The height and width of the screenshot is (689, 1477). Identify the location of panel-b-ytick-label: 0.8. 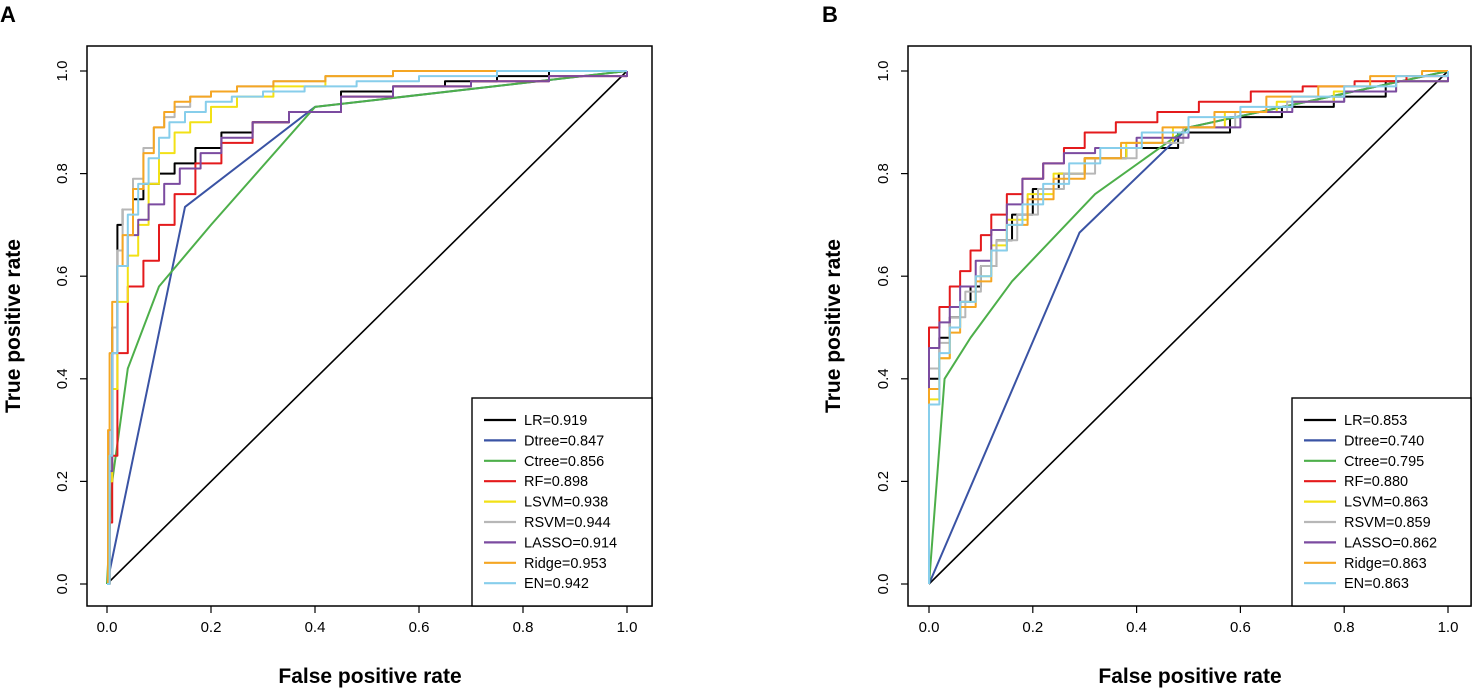
(883, 173).